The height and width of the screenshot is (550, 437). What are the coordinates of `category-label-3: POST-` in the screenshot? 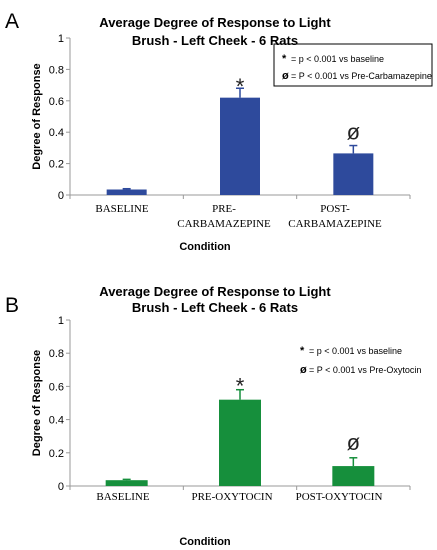 It's located at (335, 209).